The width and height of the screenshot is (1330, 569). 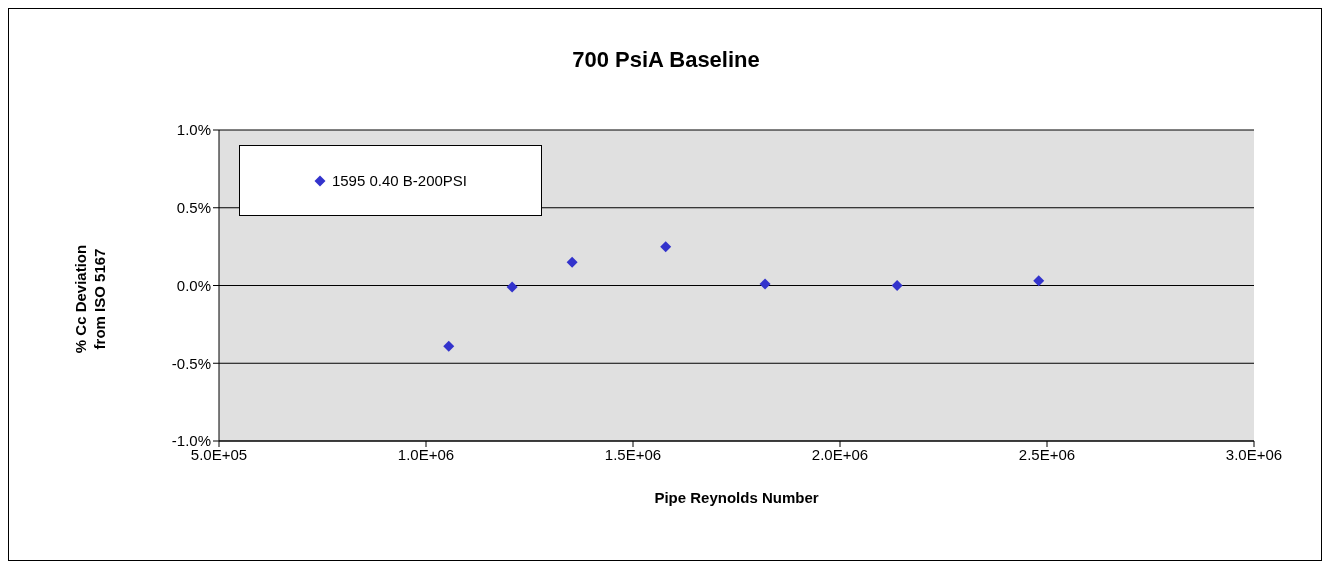 What do you see at coordinates (426, 454) in the screenshot?
I see `x-tick-label: 1.0E+06` at bounding box center [426, 454].